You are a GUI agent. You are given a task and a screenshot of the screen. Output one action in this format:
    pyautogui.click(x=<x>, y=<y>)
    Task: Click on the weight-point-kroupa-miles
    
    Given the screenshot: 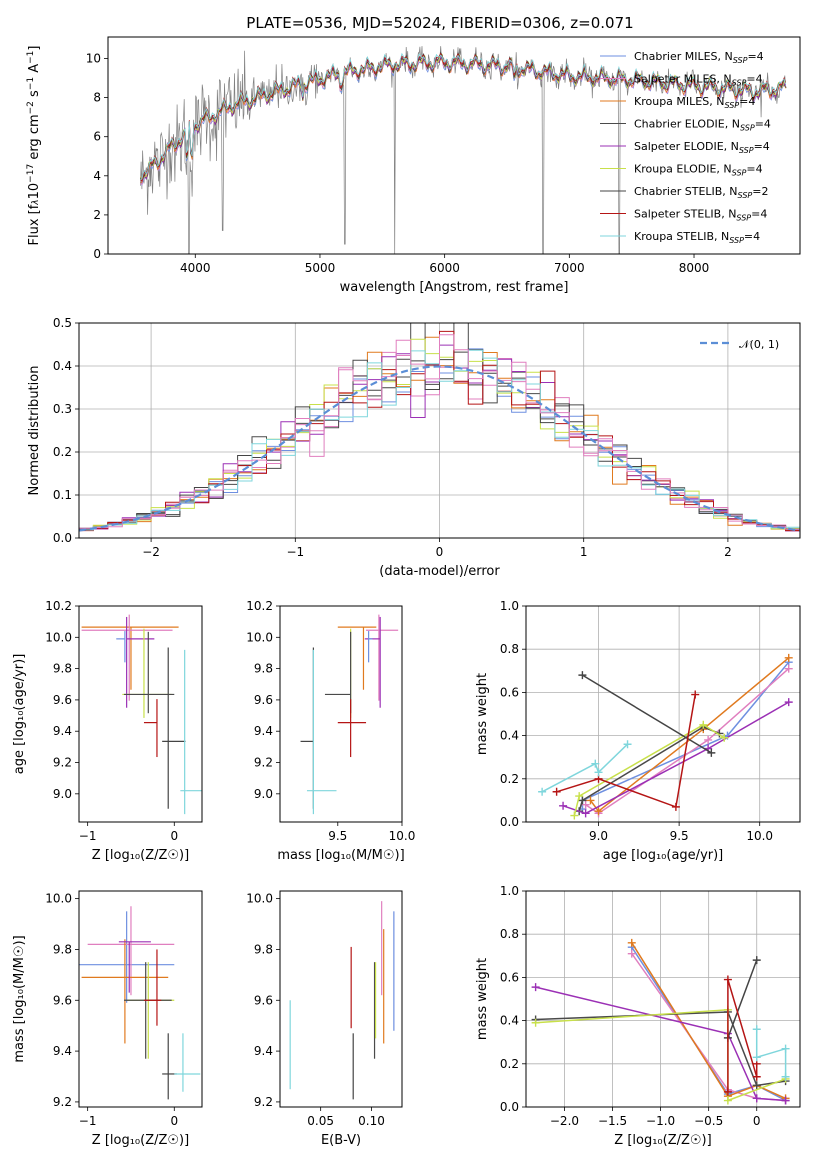 What is the action you would take?
    pyautogui.click(x=631, y=942)
    